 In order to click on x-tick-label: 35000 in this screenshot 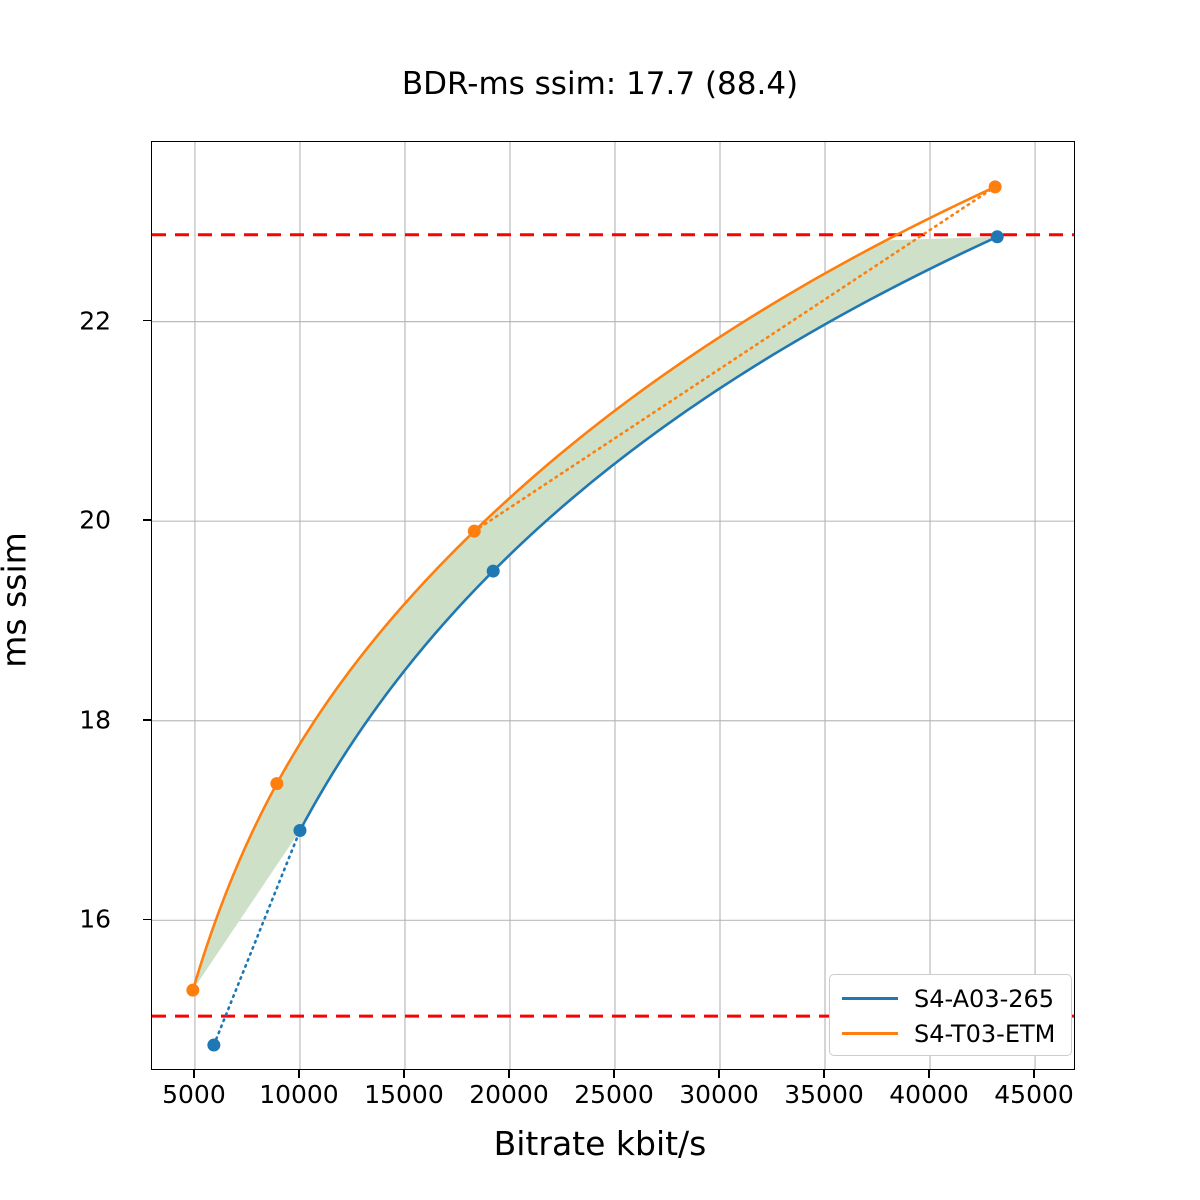, I will do `click(824, 1094)`.